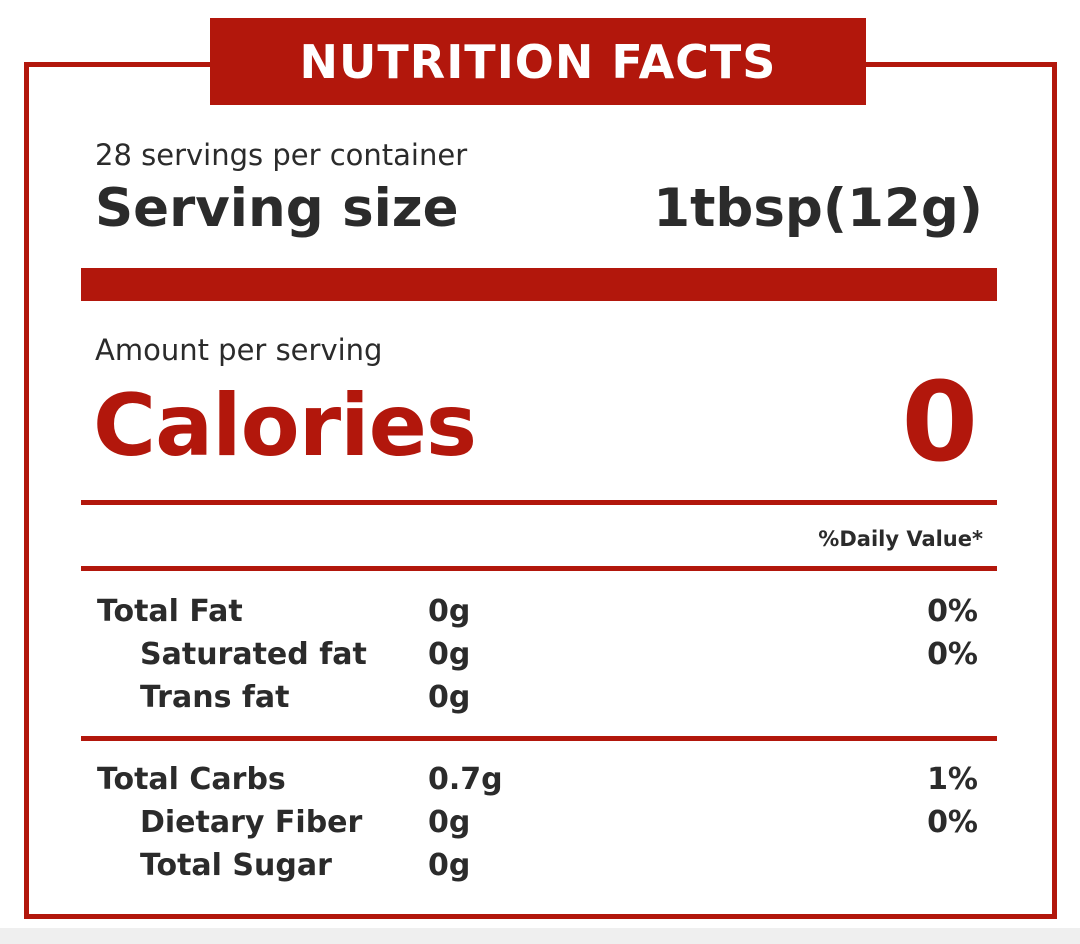 Image resolution: width=1080 pixels, height=944 pixels. I want to click on serving-size-label: Serving size, so click(277, 208).